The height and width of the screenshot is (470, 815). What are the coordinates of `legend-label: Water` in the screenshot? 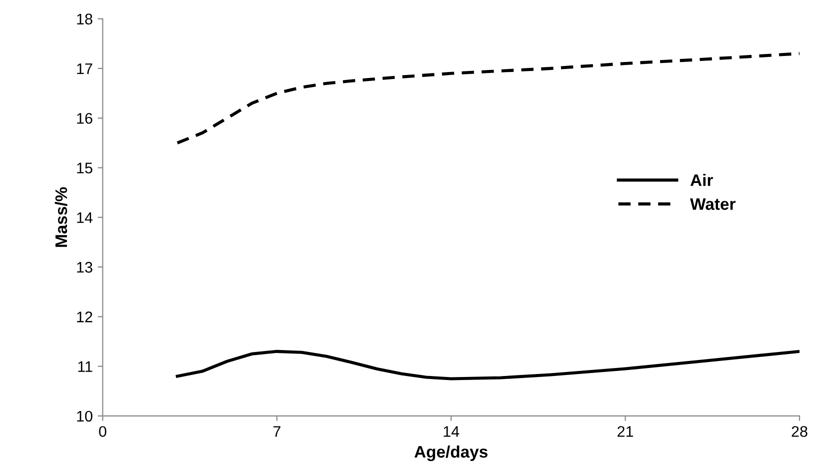 It's located at (713, 204).